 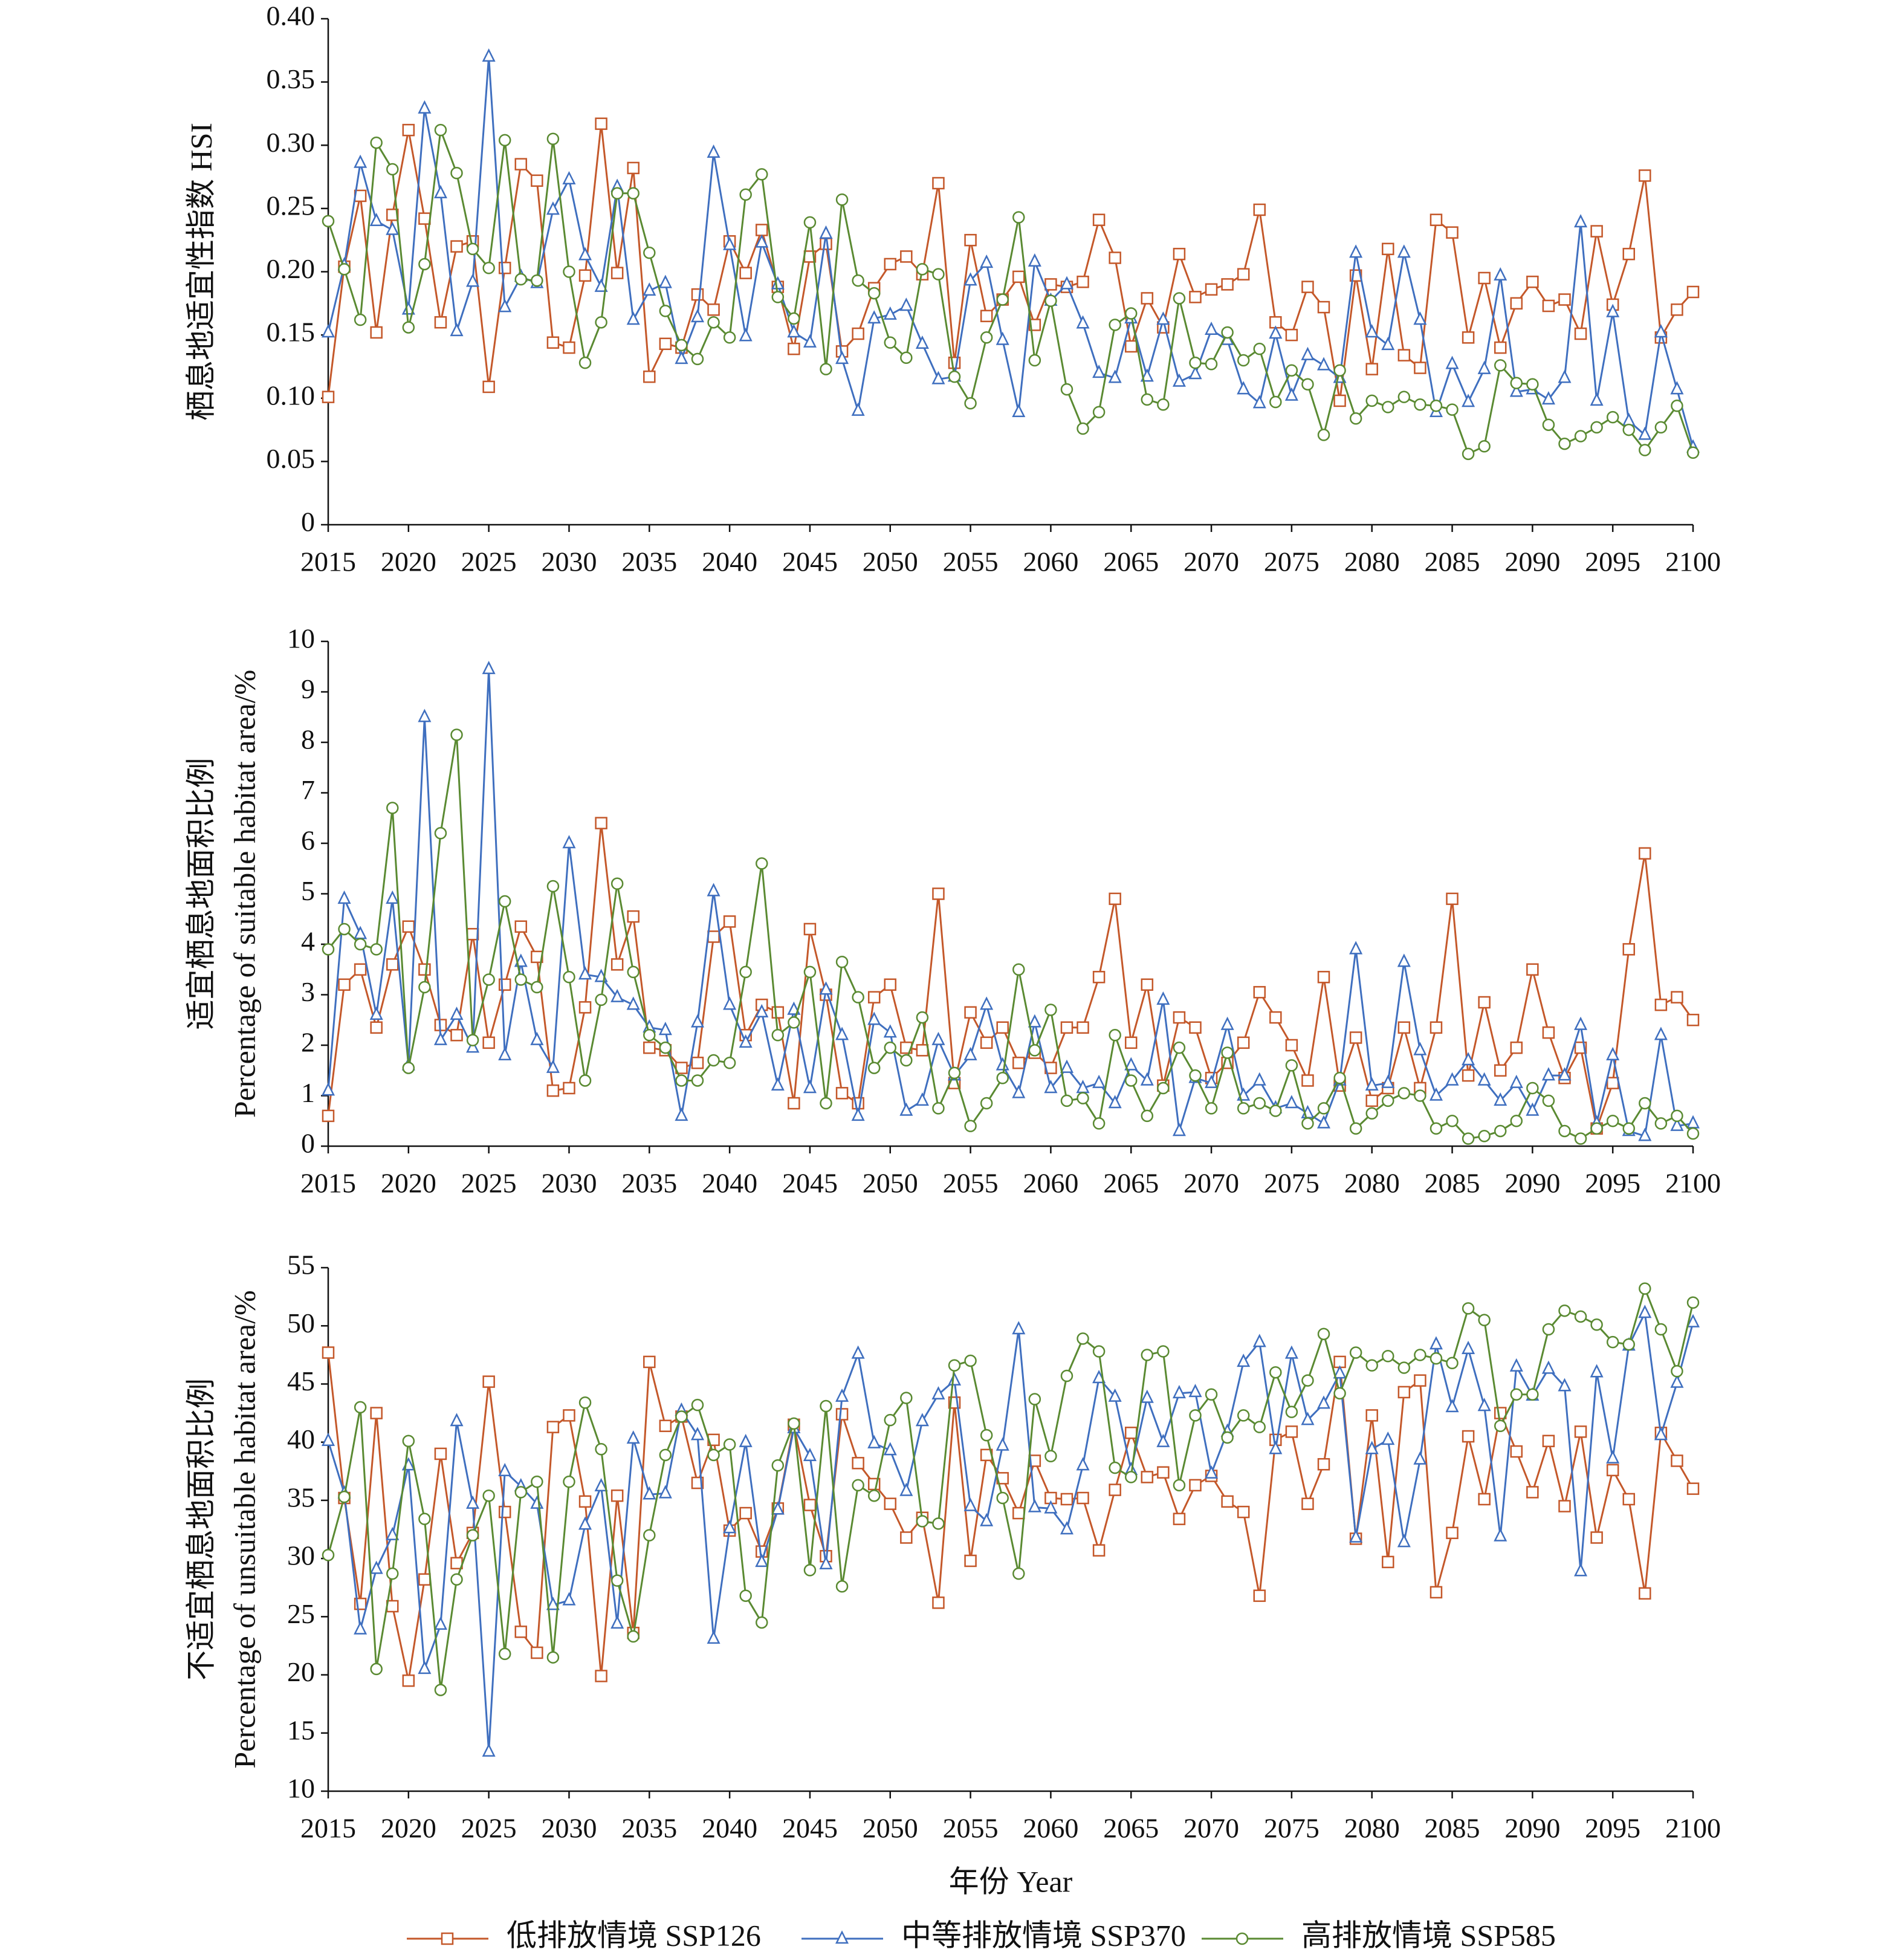 I want to click on y-tick-label: 5, so click(x=308, y=891).